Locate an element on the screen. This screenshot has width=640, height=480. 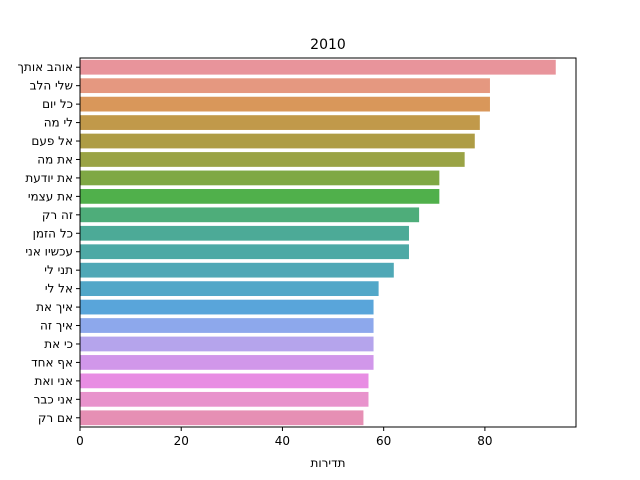
x-tick-label: 80 is located at coordinates (484, 441).